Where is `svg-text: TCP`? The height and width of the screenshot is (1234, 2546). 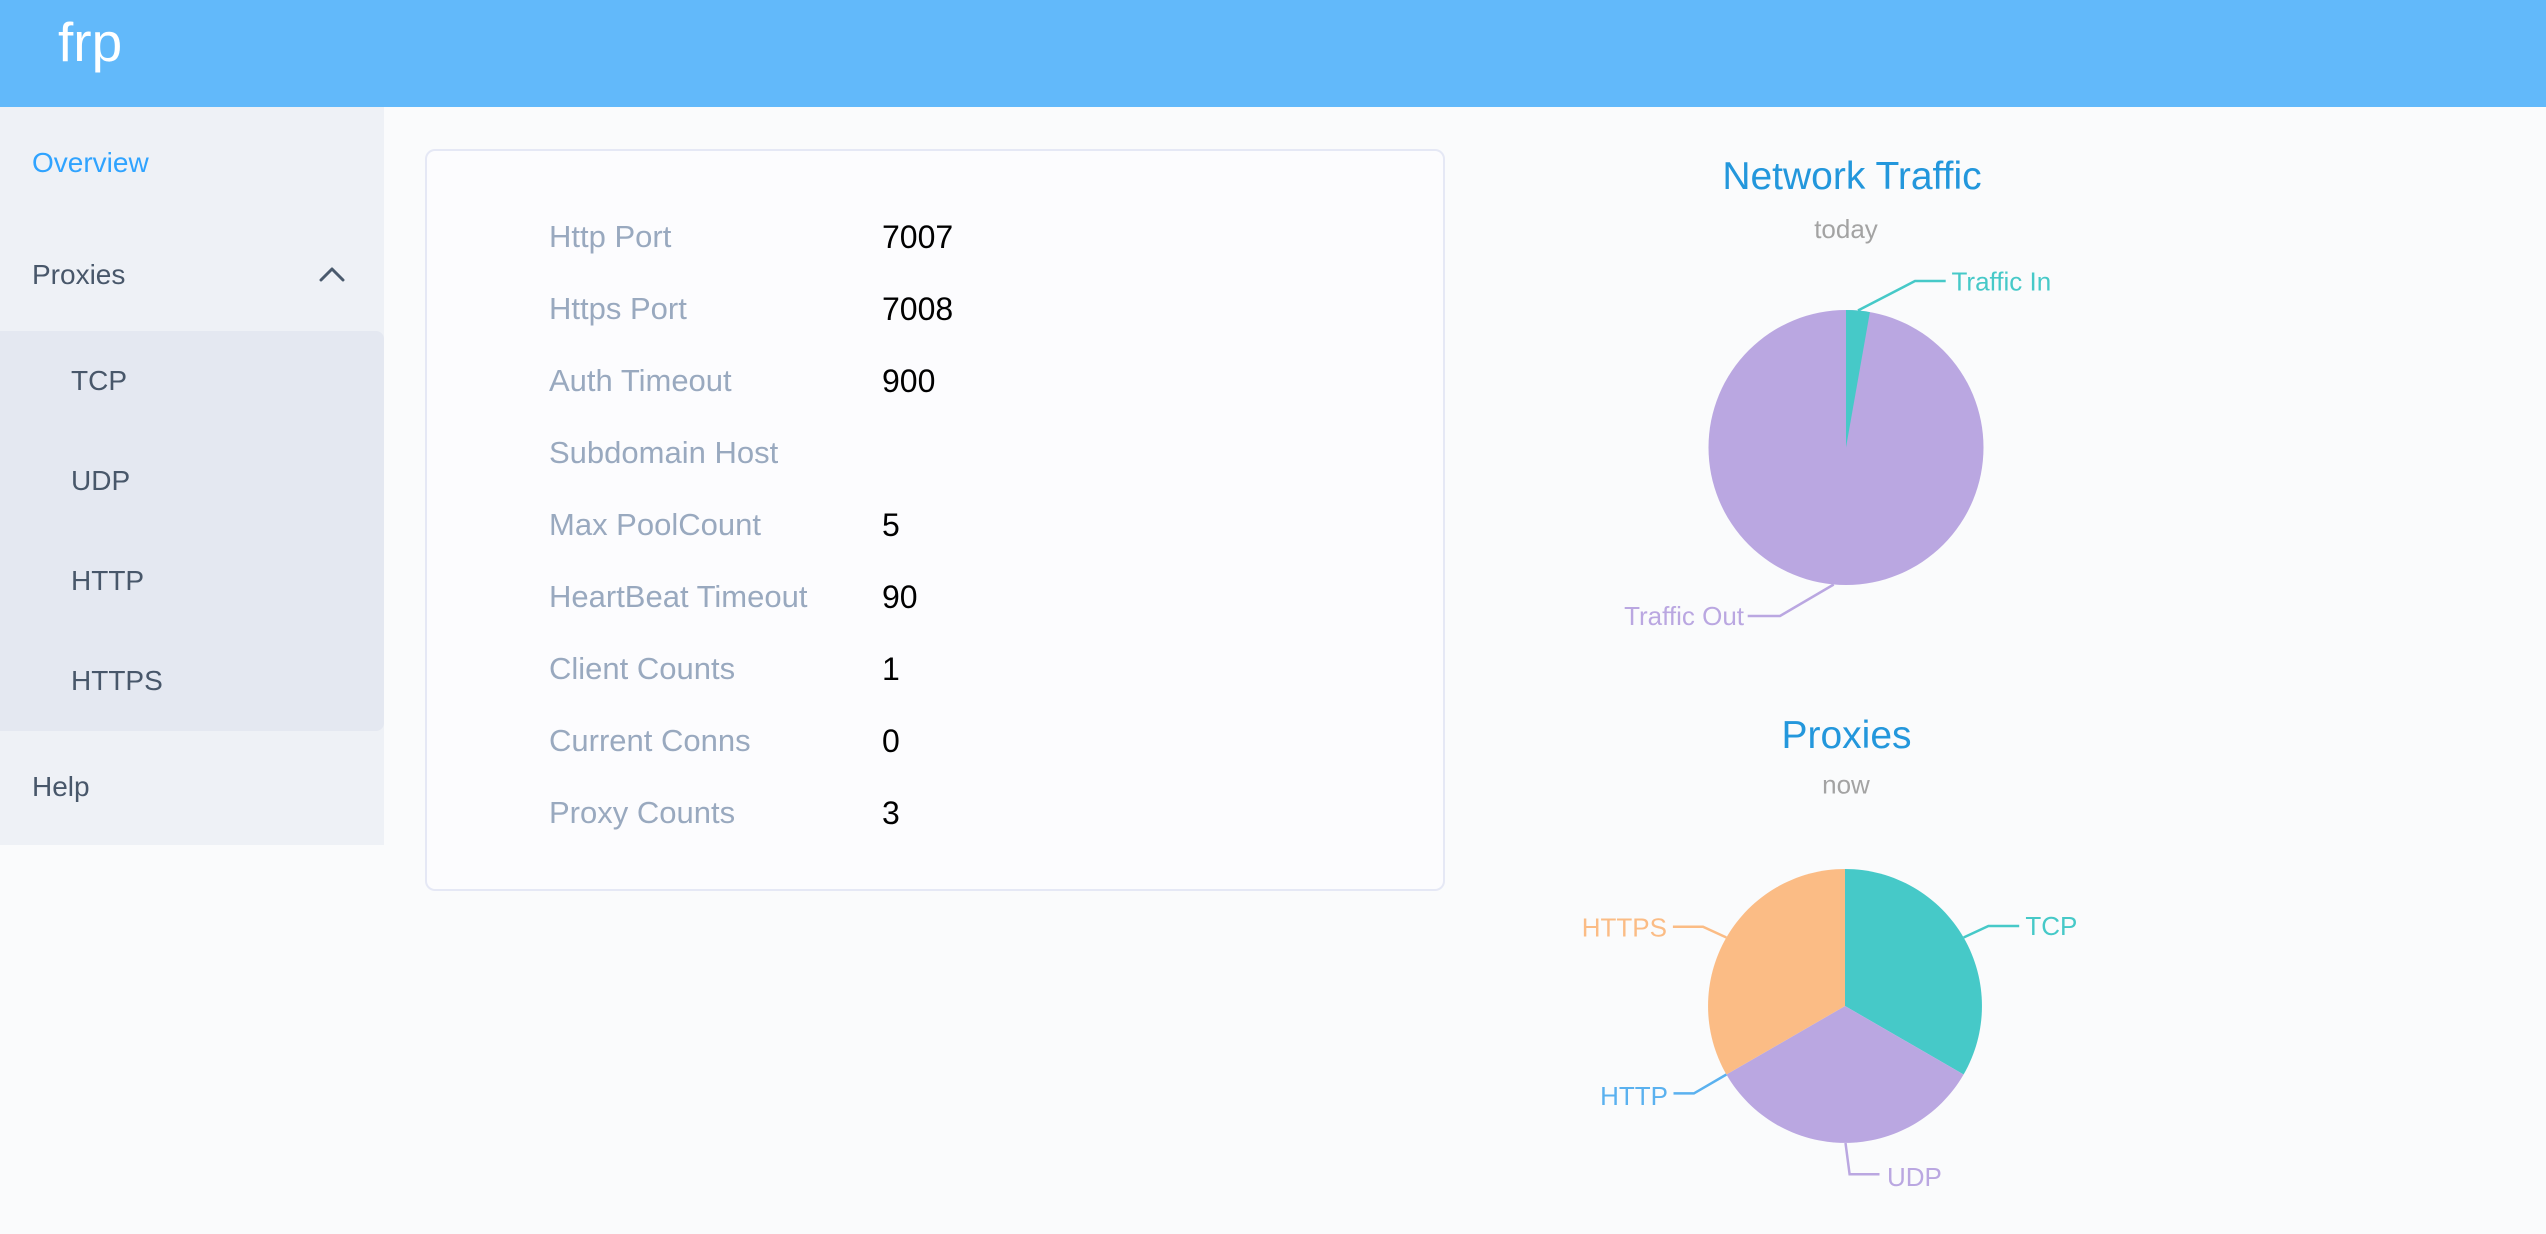 svg-text: TCP is located at coordinates (2051, 926).